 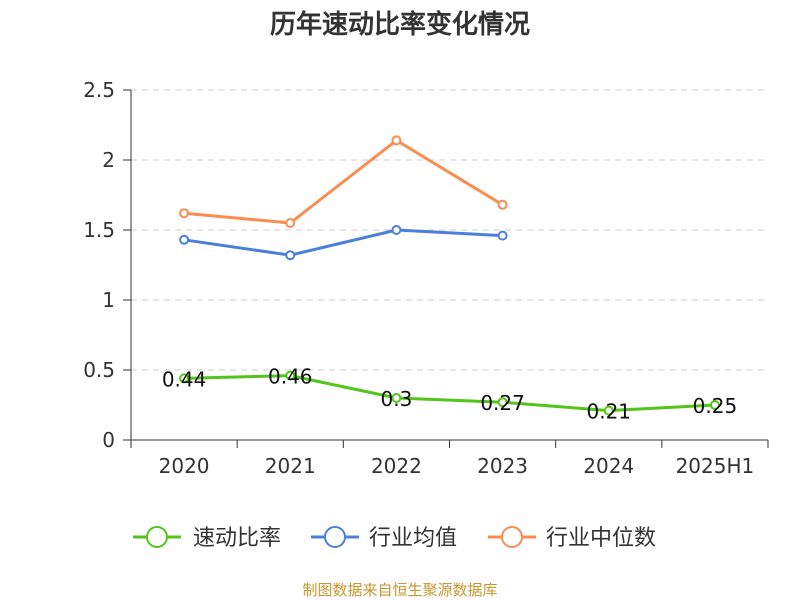 I want to click on data-label: 0.25, so click(x=715, y=406).